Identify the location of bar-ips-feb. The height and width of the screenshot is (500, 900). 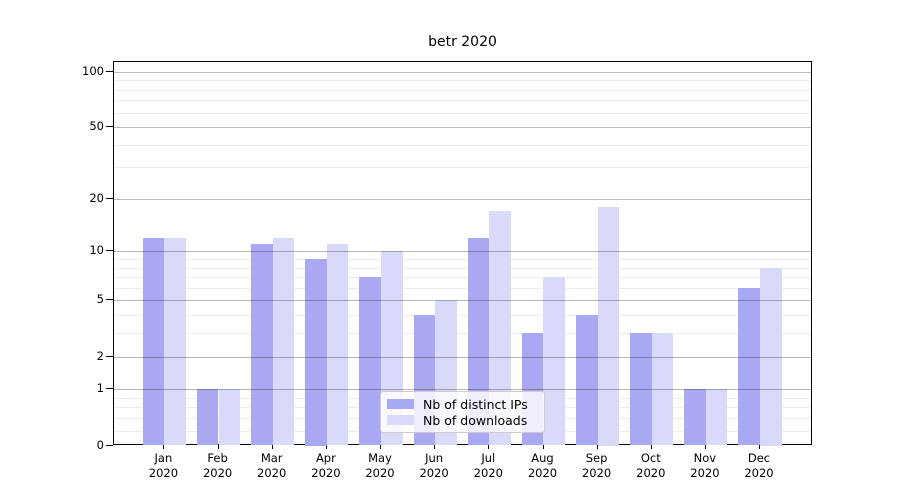
(207, 417).